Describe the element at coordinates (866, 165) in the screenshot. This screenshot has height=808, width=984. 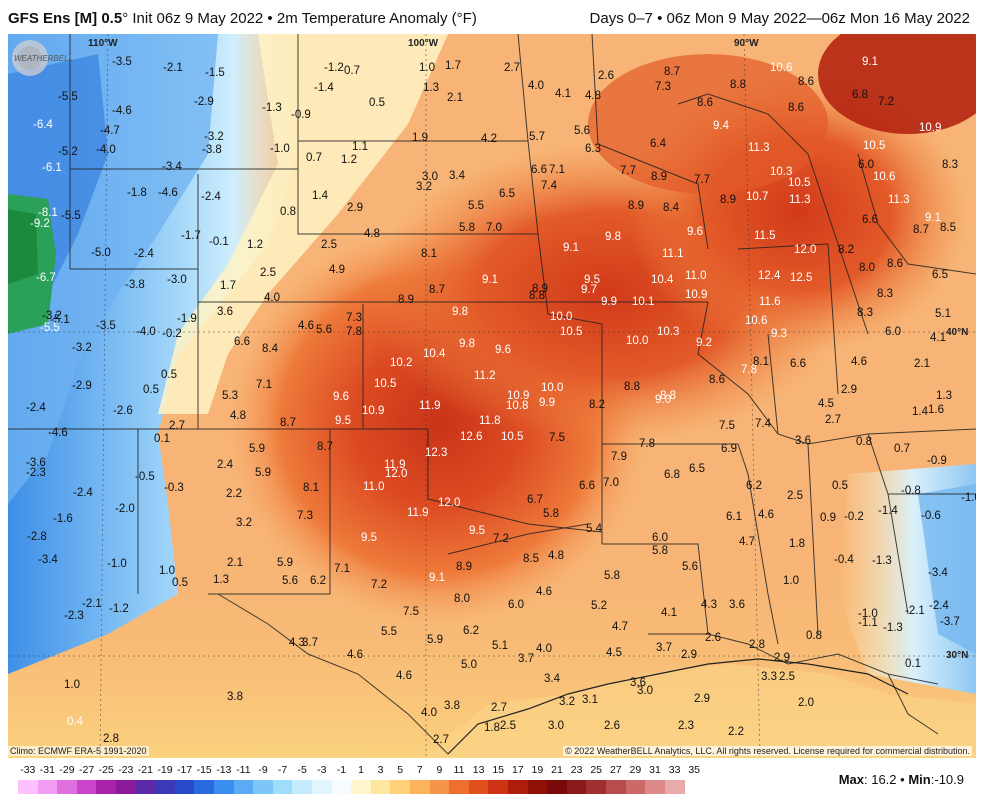
I see `anomaly-value: 6.0` at that location.